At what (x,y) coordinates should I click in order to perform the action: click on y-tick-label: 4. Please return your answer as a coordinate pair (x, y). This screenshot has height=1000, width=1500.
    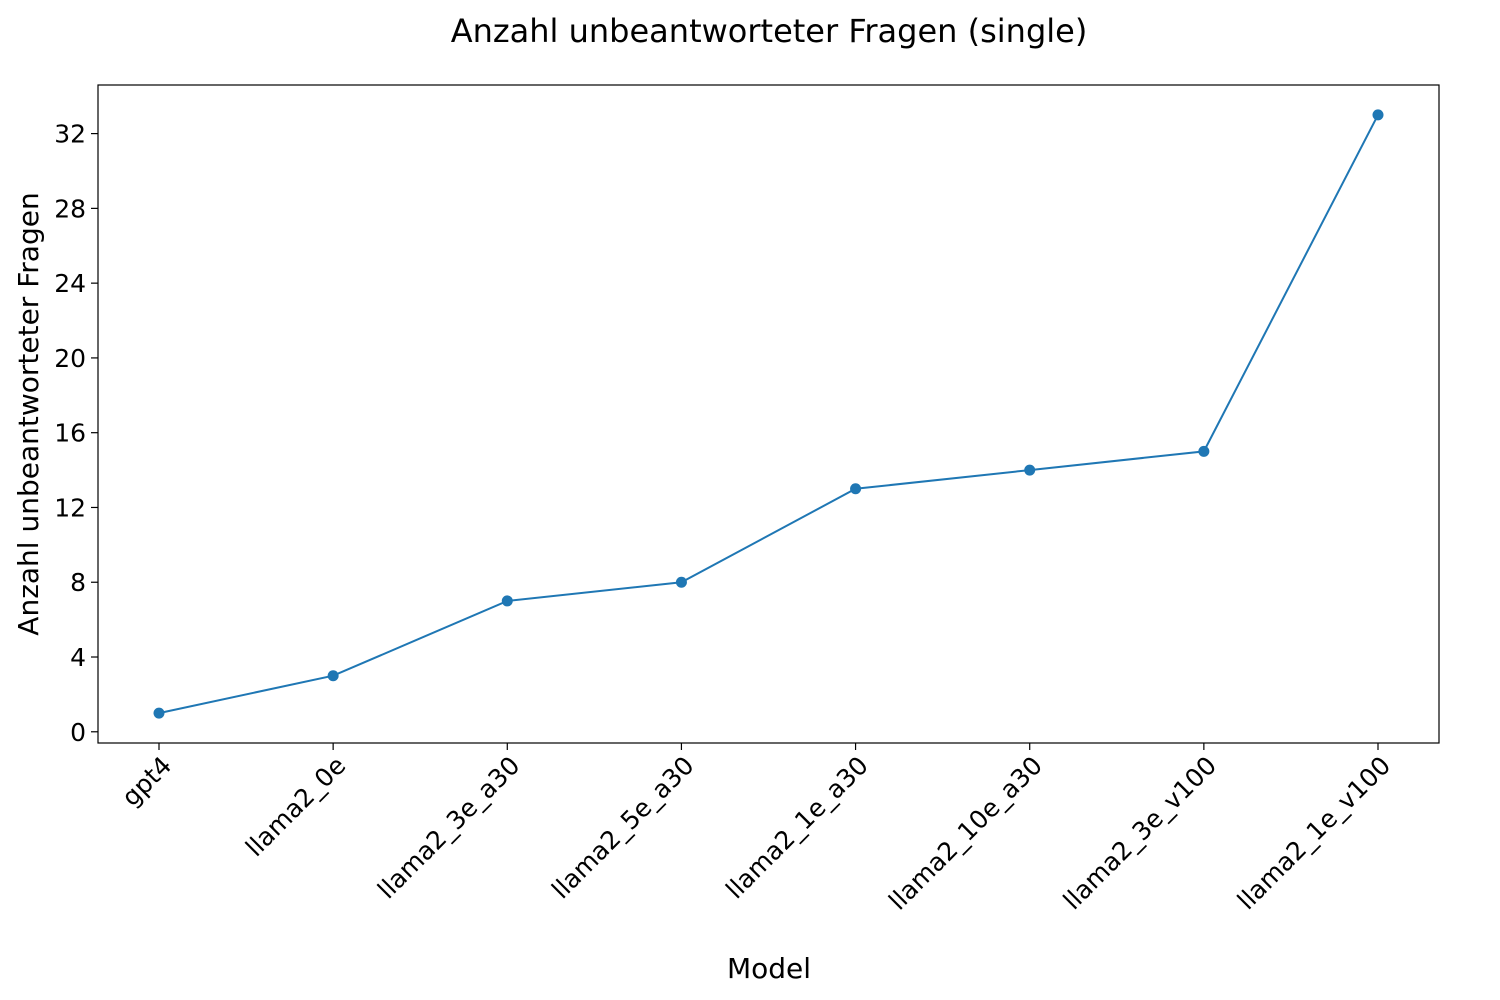
    Looking at the image, I should click on (78, 657).